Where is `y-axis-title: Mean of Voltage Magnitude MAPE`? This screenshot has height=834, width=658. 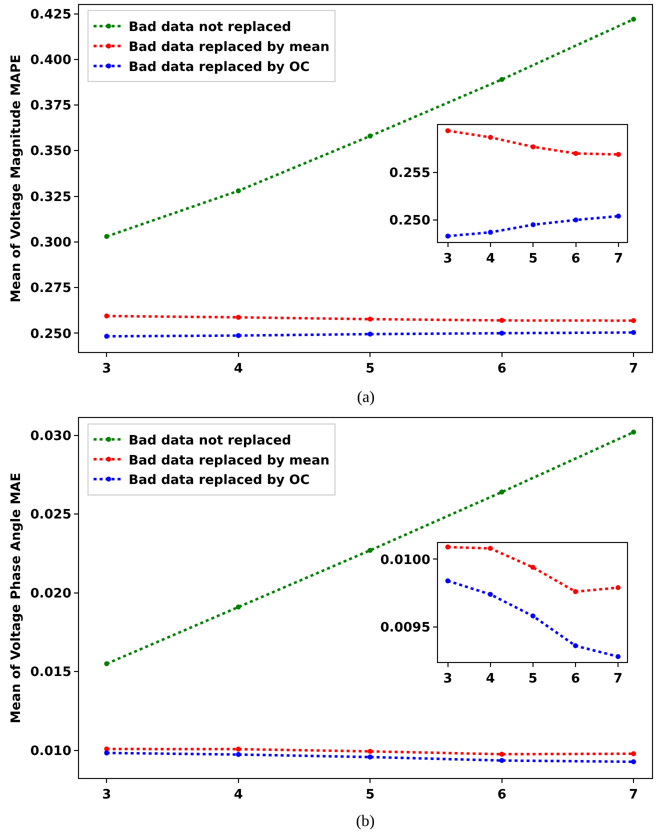
y-axis-title: Mean of Voltage Magnitude MAPE is located at coordinates (16, 178).